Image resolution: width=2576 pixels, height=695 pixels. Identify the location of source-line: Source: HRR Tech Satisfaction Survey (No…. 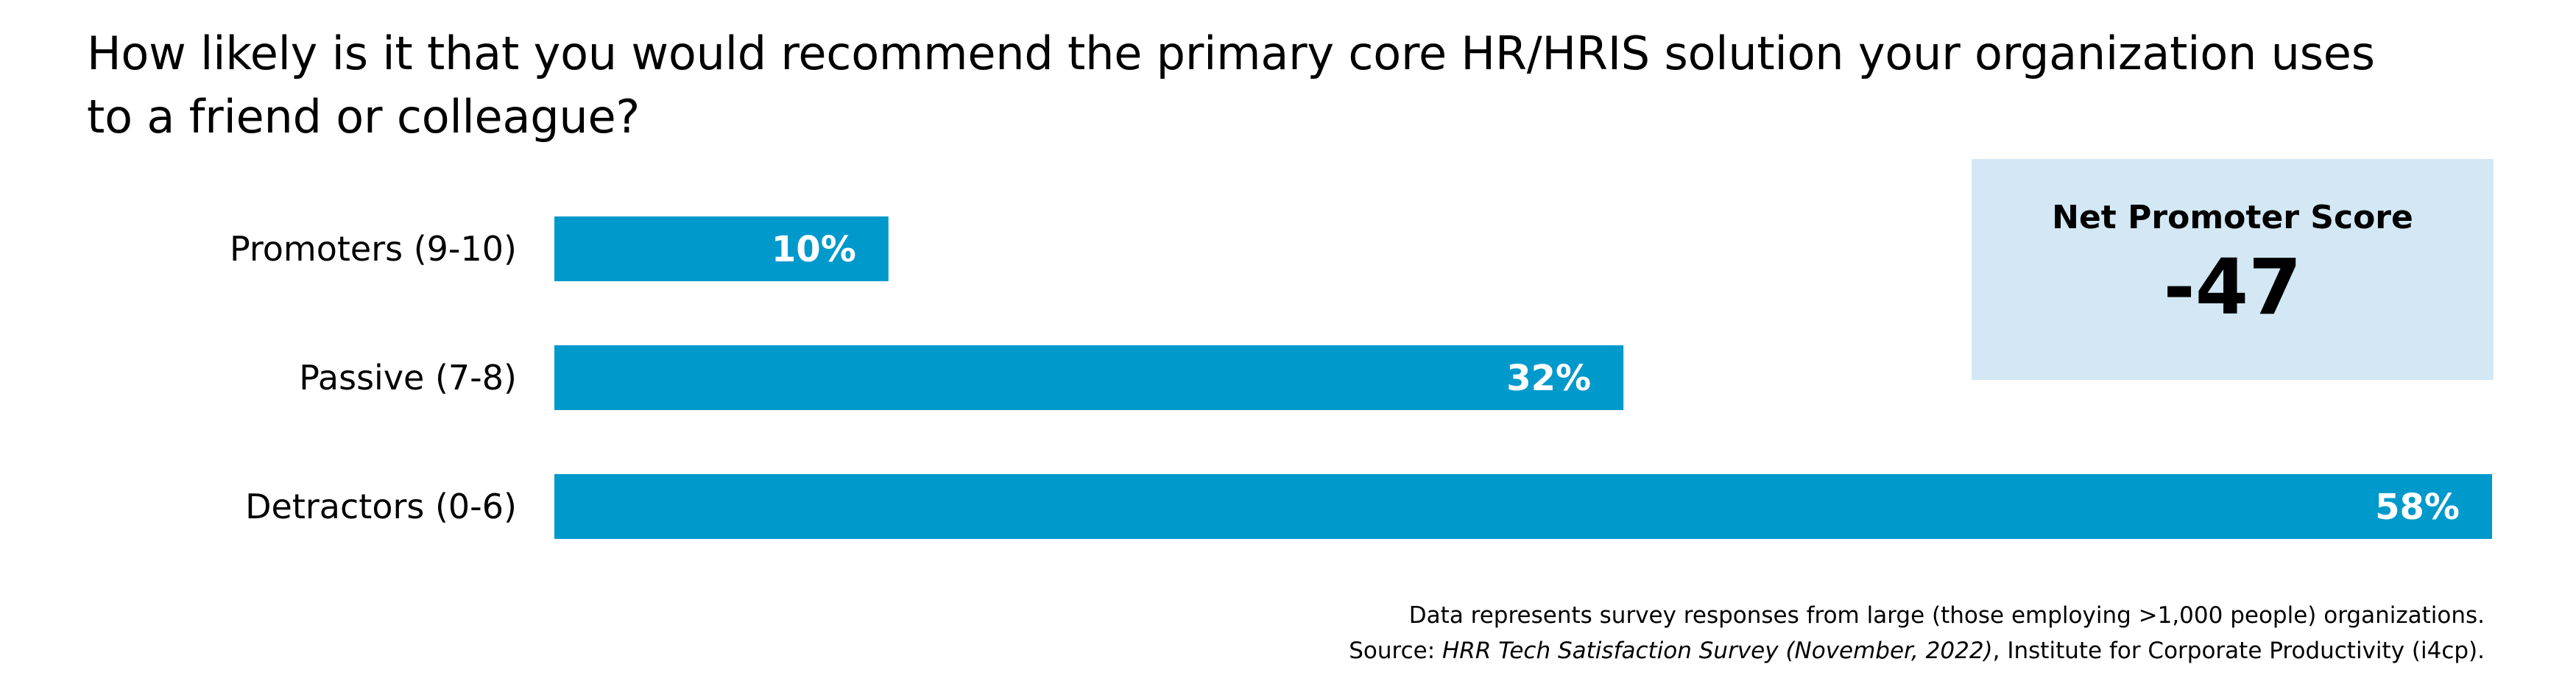
(1917, 650).